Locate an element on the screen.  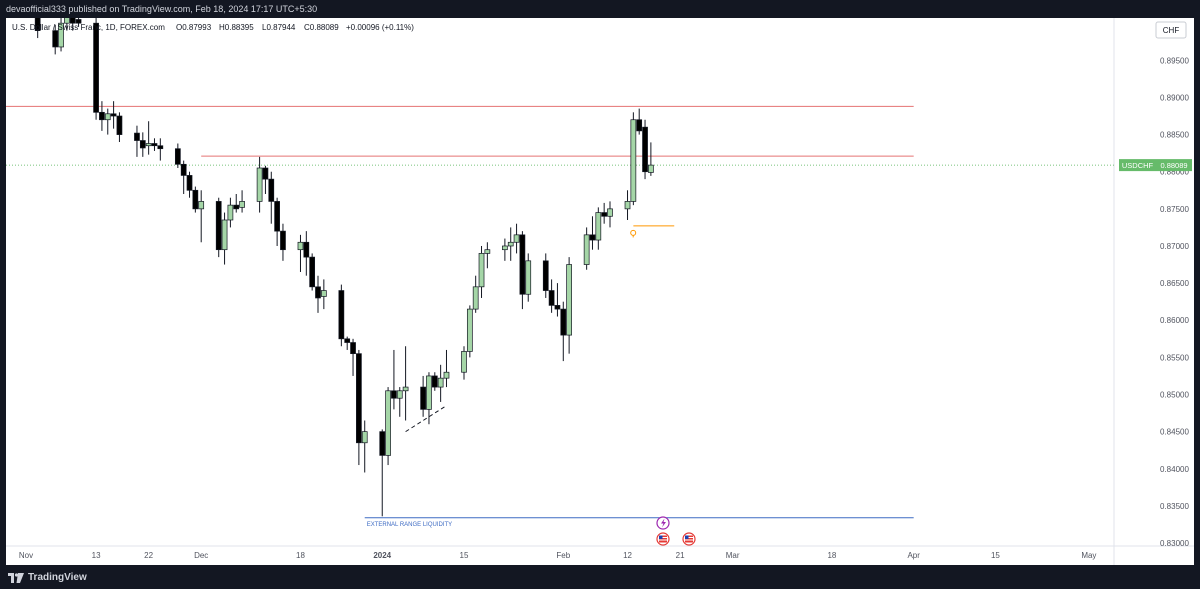
liquidity-annotation: EXTERNAL RANGE LIQUIDITY is located at coordinates (409, 525).